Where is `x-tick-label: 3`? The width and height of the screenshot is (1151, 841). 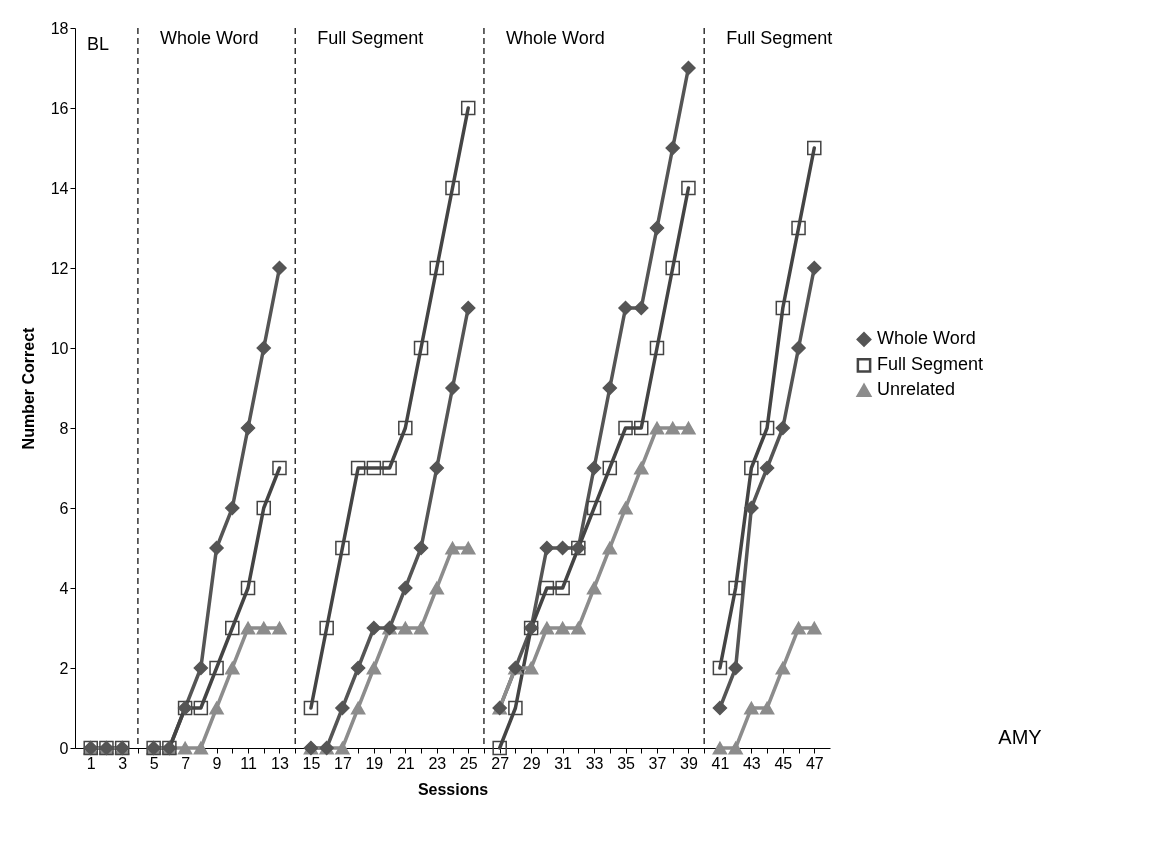 x-tick-label: 3 is located at coordinates (123, 763).